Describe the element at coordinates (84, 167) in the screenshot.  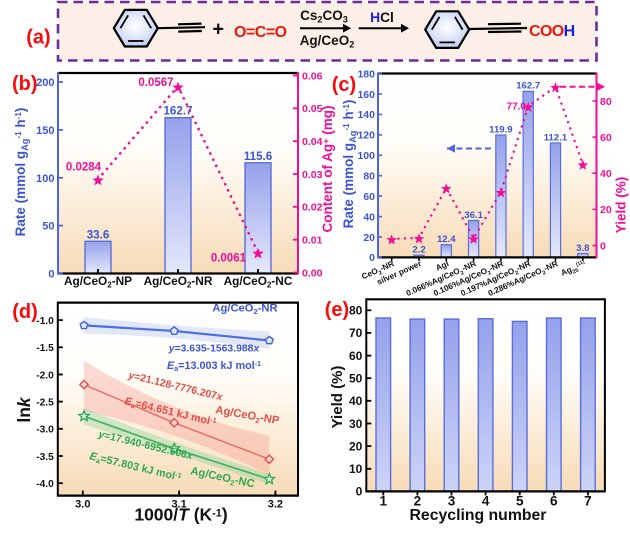
I see `svg-text: 0.0284` at that location.